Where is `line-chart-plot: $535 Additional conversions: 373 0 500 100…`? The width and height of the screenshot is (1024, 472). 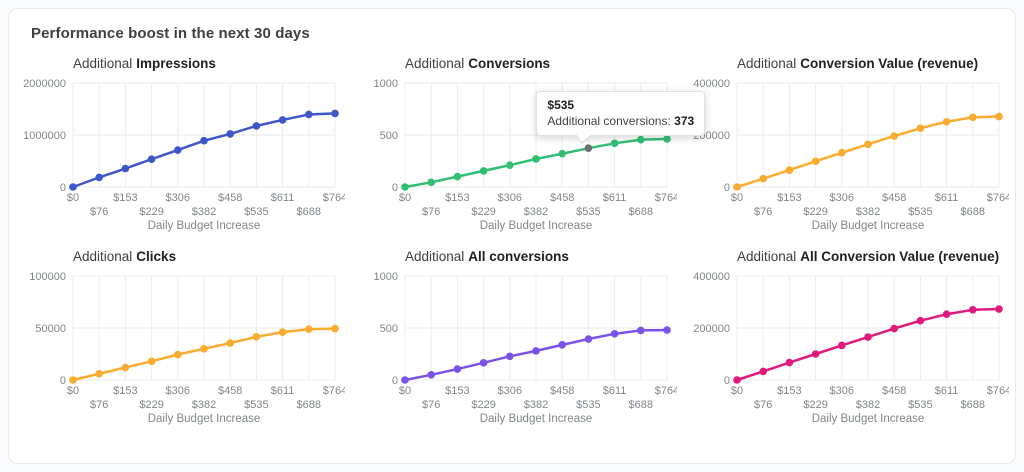
line-chart-plot: $535 Additional conversions: 373 0 500 100… is located at coordinates (530, 154).